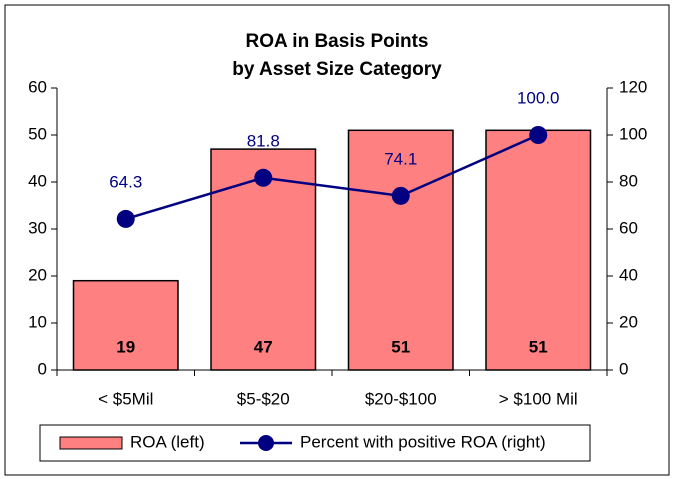 The width and height of the screenshot is (675, 479). What do you see at coordinates (628, 180) in the screenshot?
I see `y2-tick-label: 80` at bounding box center [628, 180].